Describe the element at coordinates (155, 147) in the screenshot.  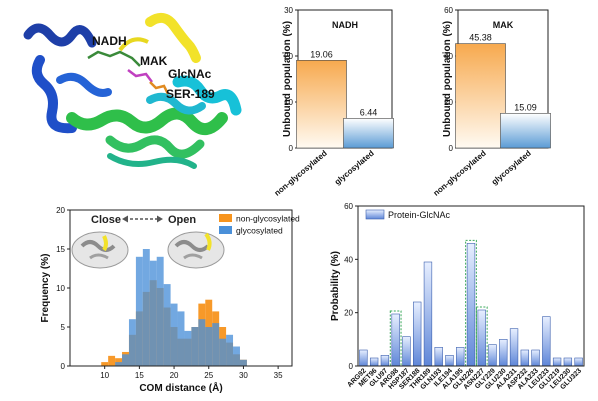
I see `helix-green-lower` at that location.